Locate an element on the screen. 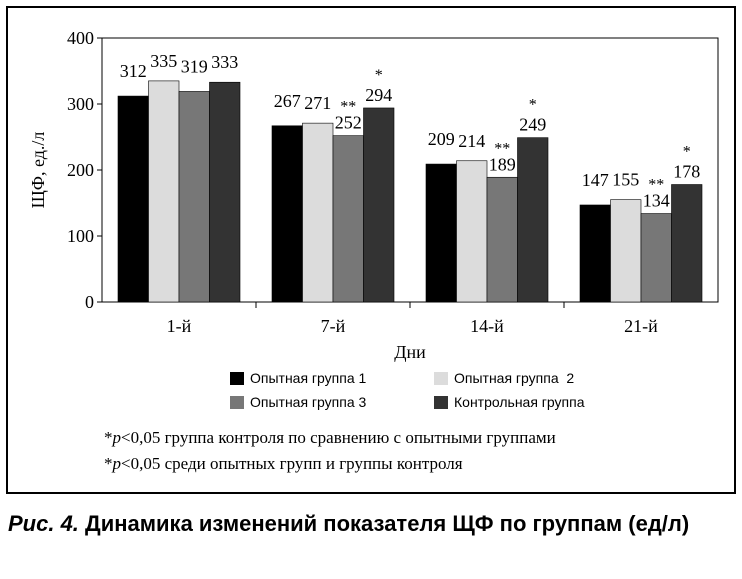 This screenshot has height=579, width=742. data-label: 294 is located at coordinates (378, 95).